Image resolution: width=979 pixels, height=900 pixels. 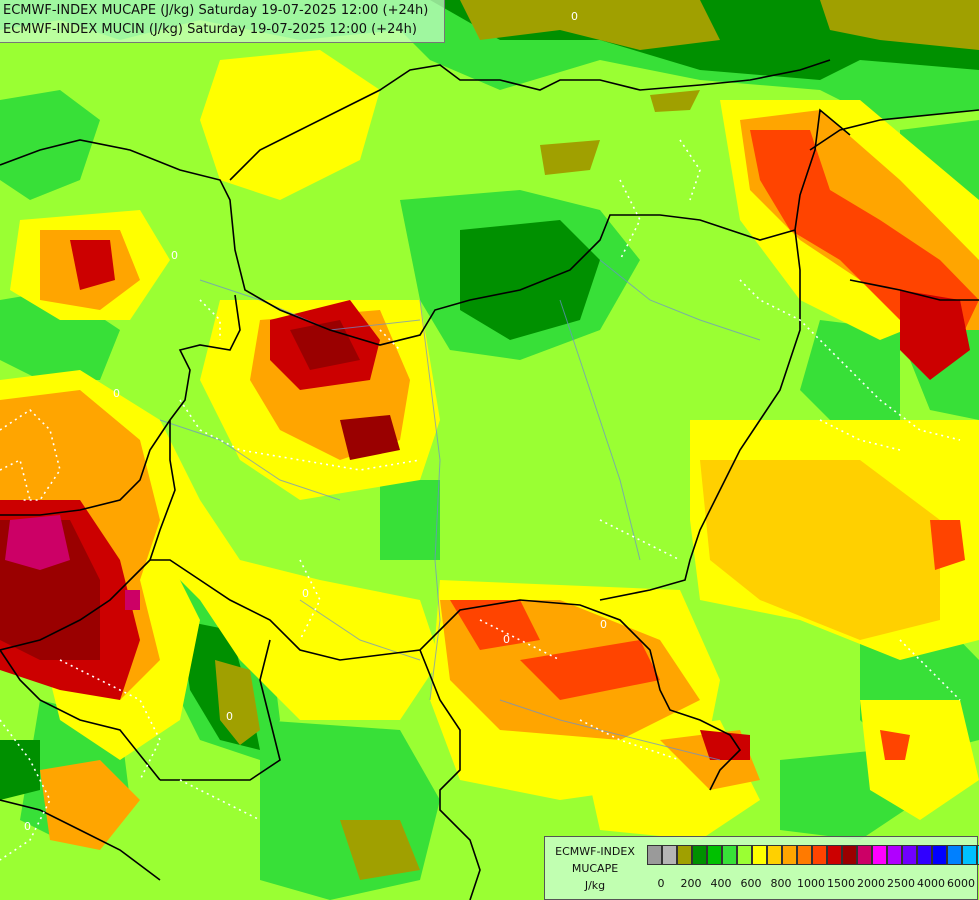 What do you see at coordinates (781, 883) in the screenshot?
I see `legend-tick-label: 800` at bounding box center [781, 883].